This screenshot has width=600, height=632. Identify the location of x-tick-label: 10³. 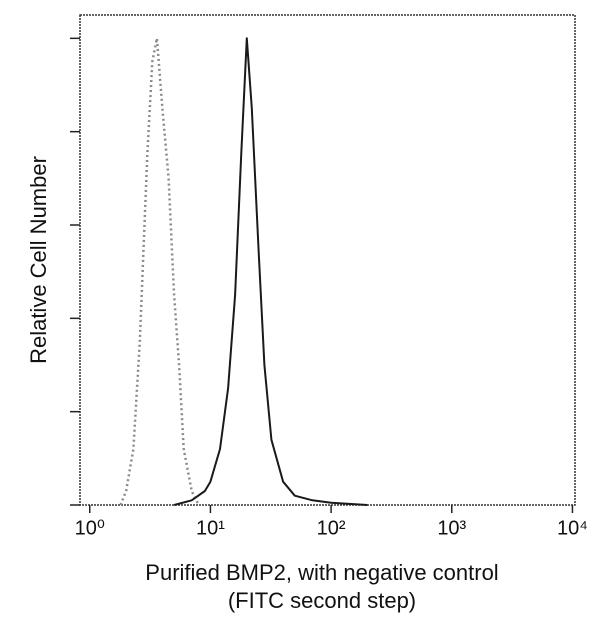
(451, 528).